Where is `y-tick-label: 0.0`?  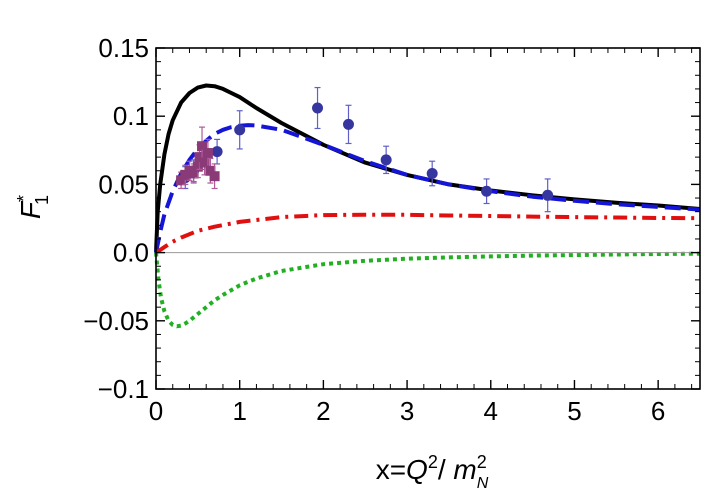
y-tick-label: 0.0 is located at coordinates (131, 253).